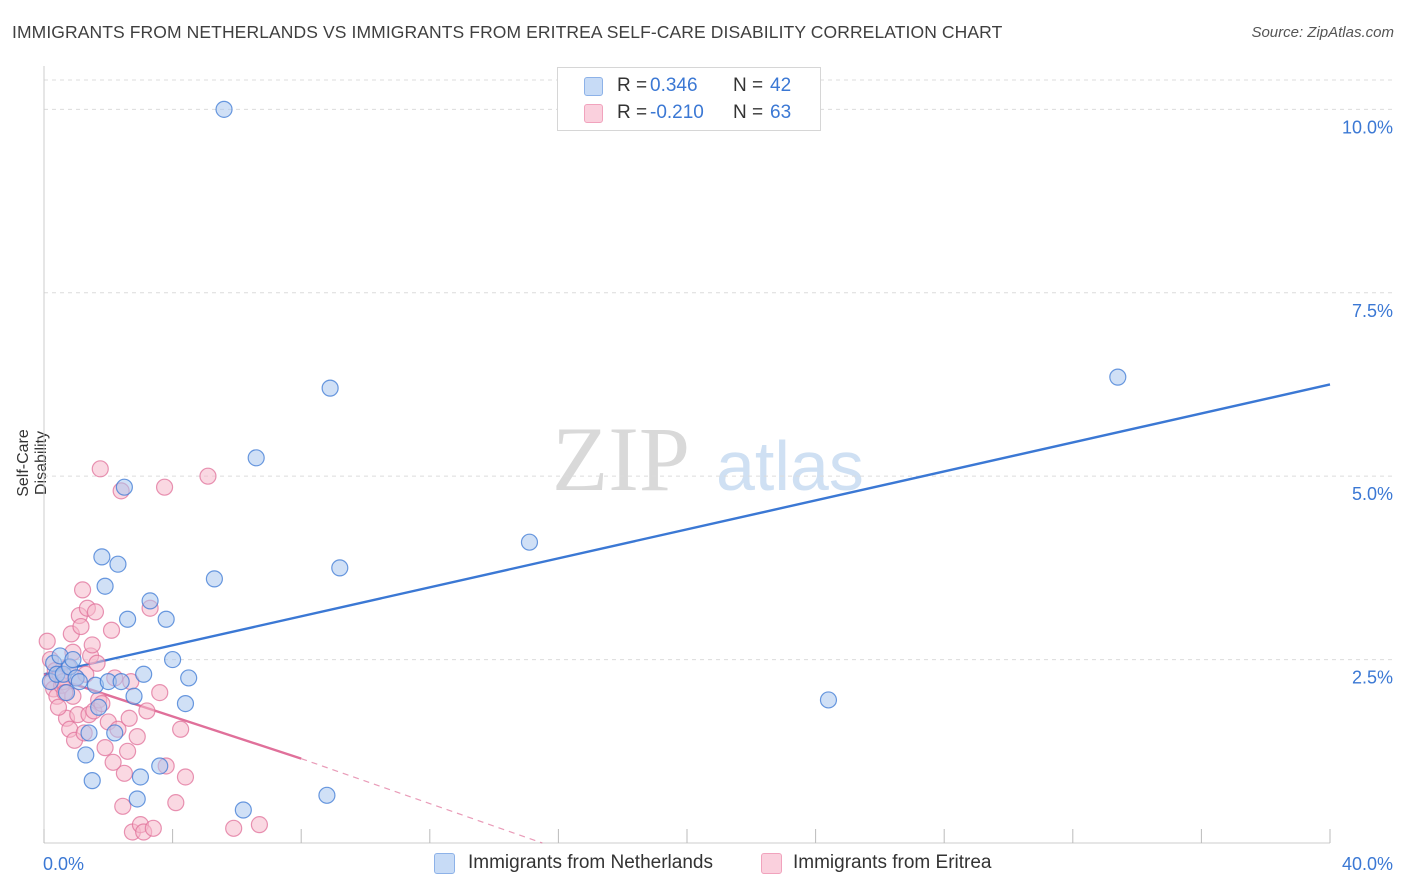  What do you see at coordinates (422, 801) in the screenshot?
I see `eritrea-trend-extension` at bounding box center [422, 801].